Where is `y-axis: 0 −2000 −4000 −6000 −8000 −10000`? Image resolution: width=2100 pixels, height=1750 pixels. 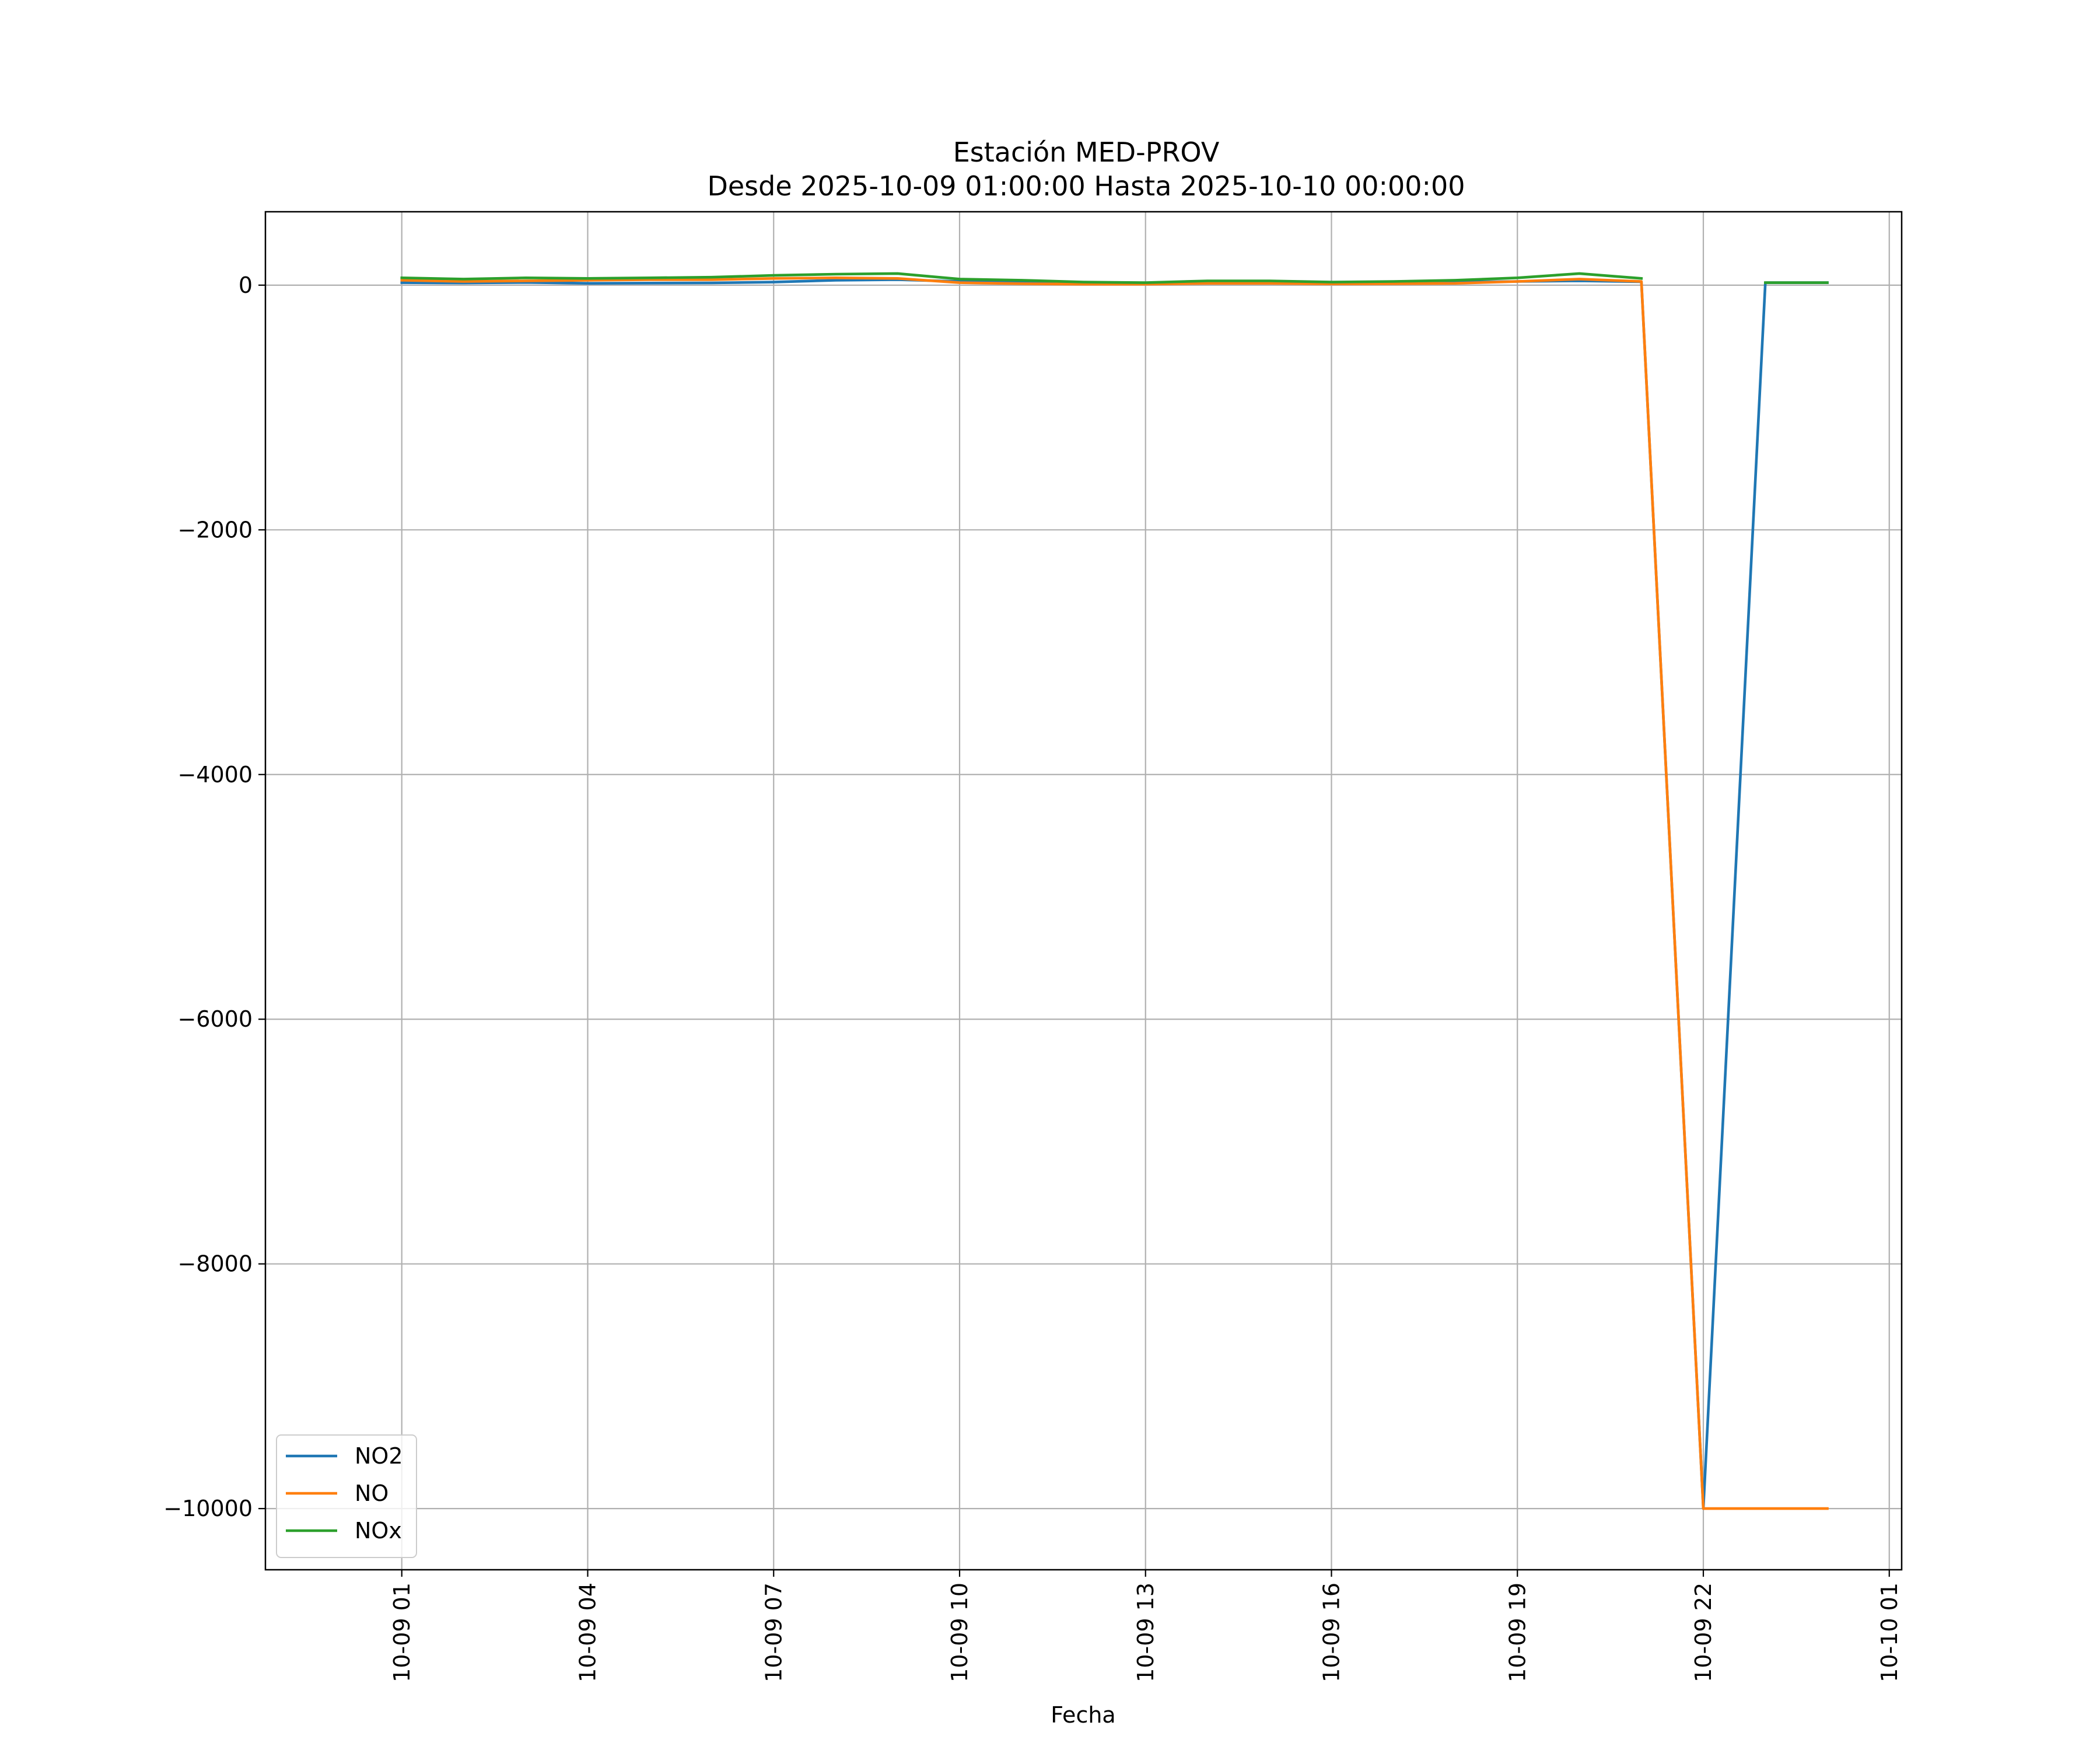 y-axis: 0 −2000 −4000 −6000 −8000 −10000 is located at coordinates (214, 896).